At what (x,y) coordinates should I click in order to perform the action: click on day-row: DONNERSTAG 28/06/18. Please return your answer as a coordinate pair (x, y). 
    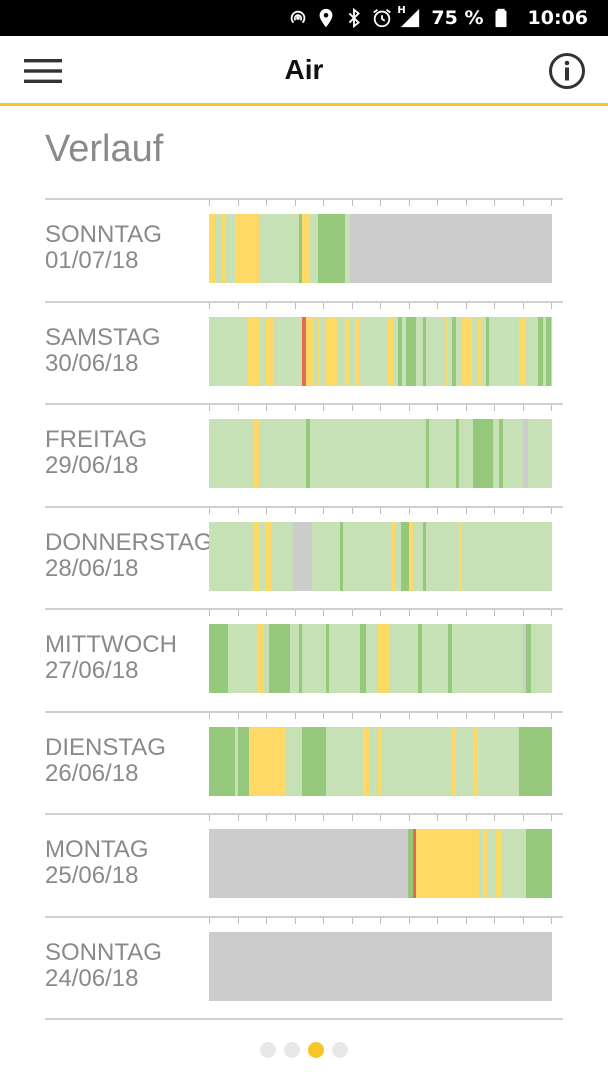
    Looking at the image, I should click on (304, 557).